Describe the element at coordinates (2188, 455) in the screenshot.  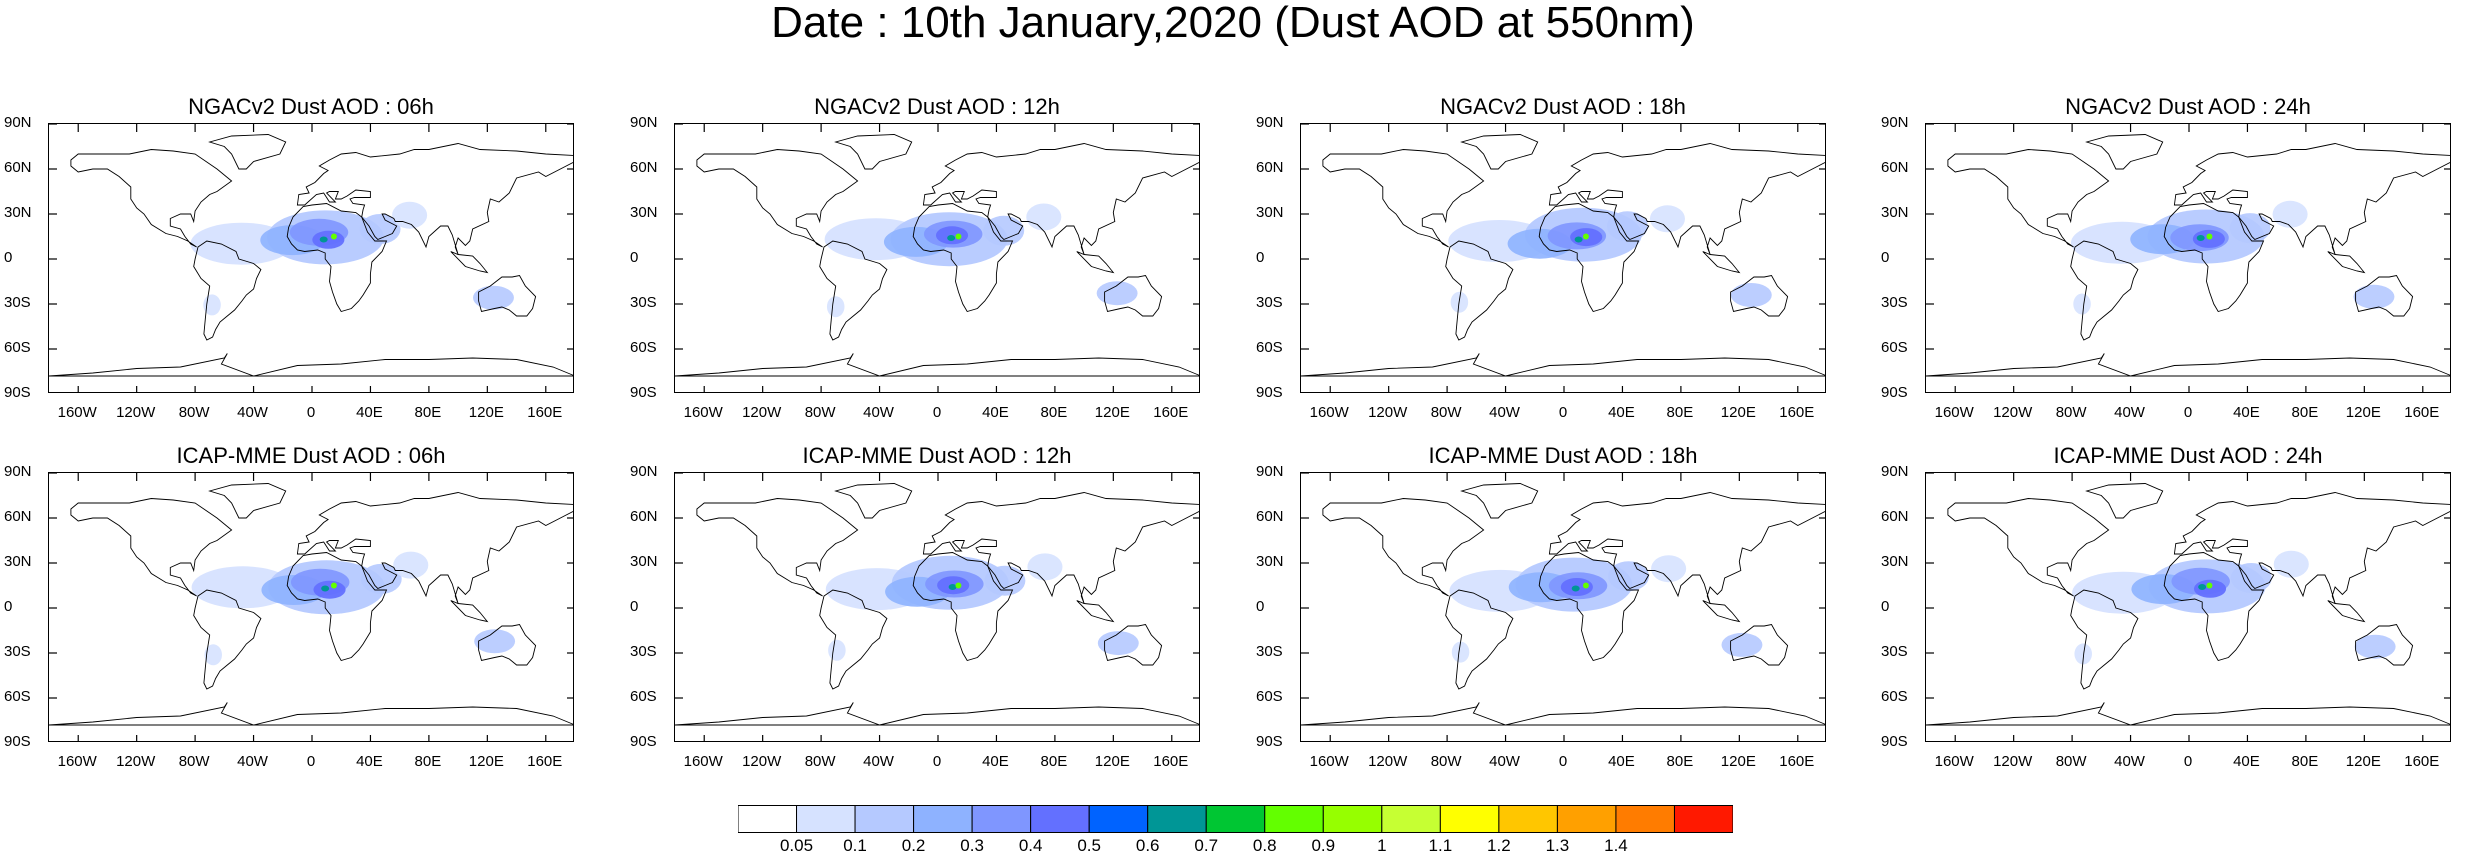
I see `panel-title: ICAP-MME Dust AOD : 24h` at that location.